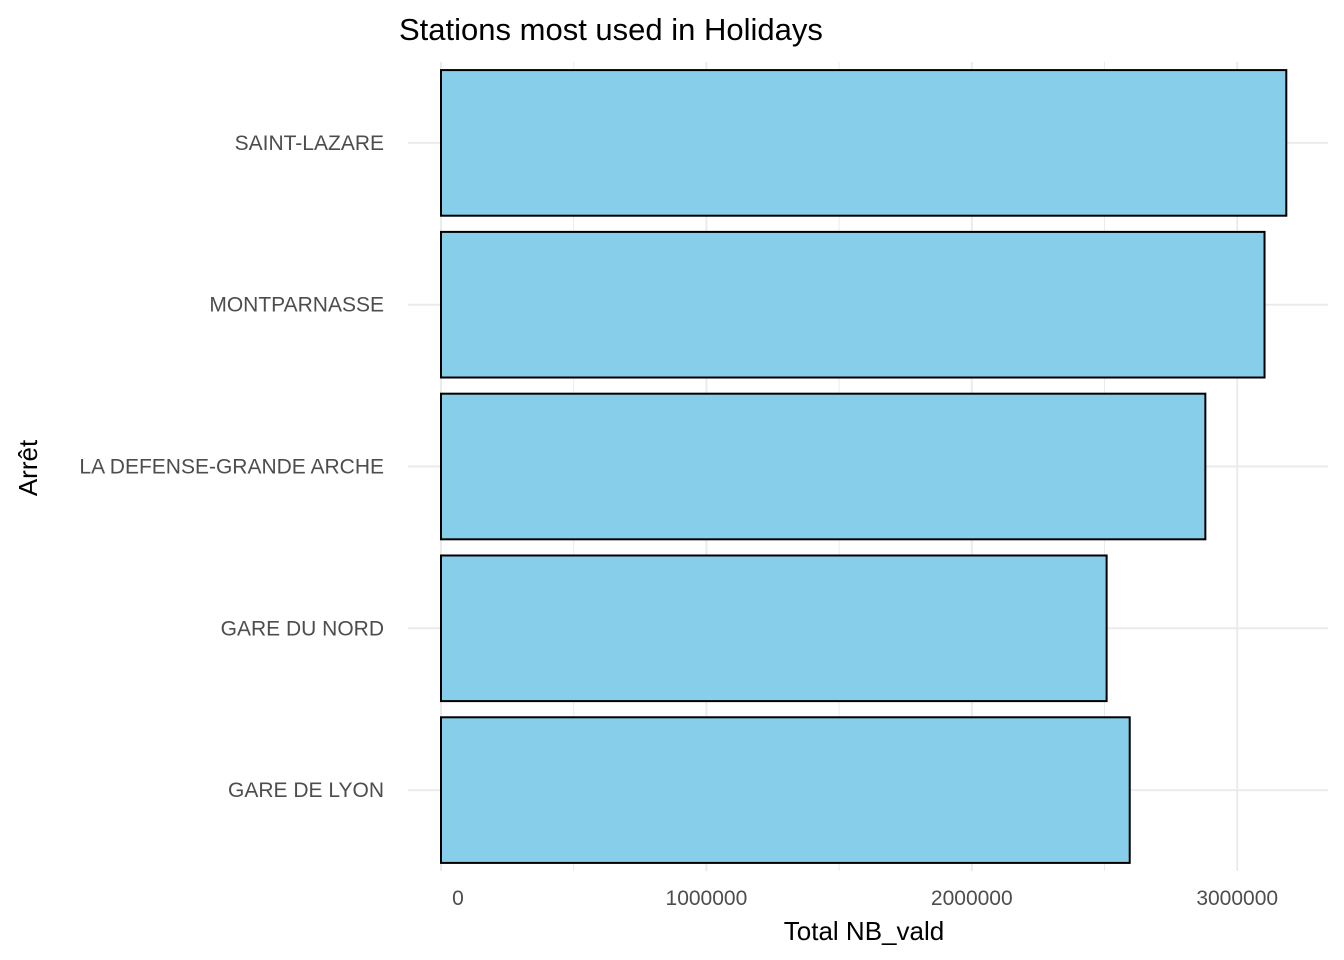 The width and height of the screenshot is (1344, 960). I want to click on bar-gare-de-lyon, so click(785, 790).